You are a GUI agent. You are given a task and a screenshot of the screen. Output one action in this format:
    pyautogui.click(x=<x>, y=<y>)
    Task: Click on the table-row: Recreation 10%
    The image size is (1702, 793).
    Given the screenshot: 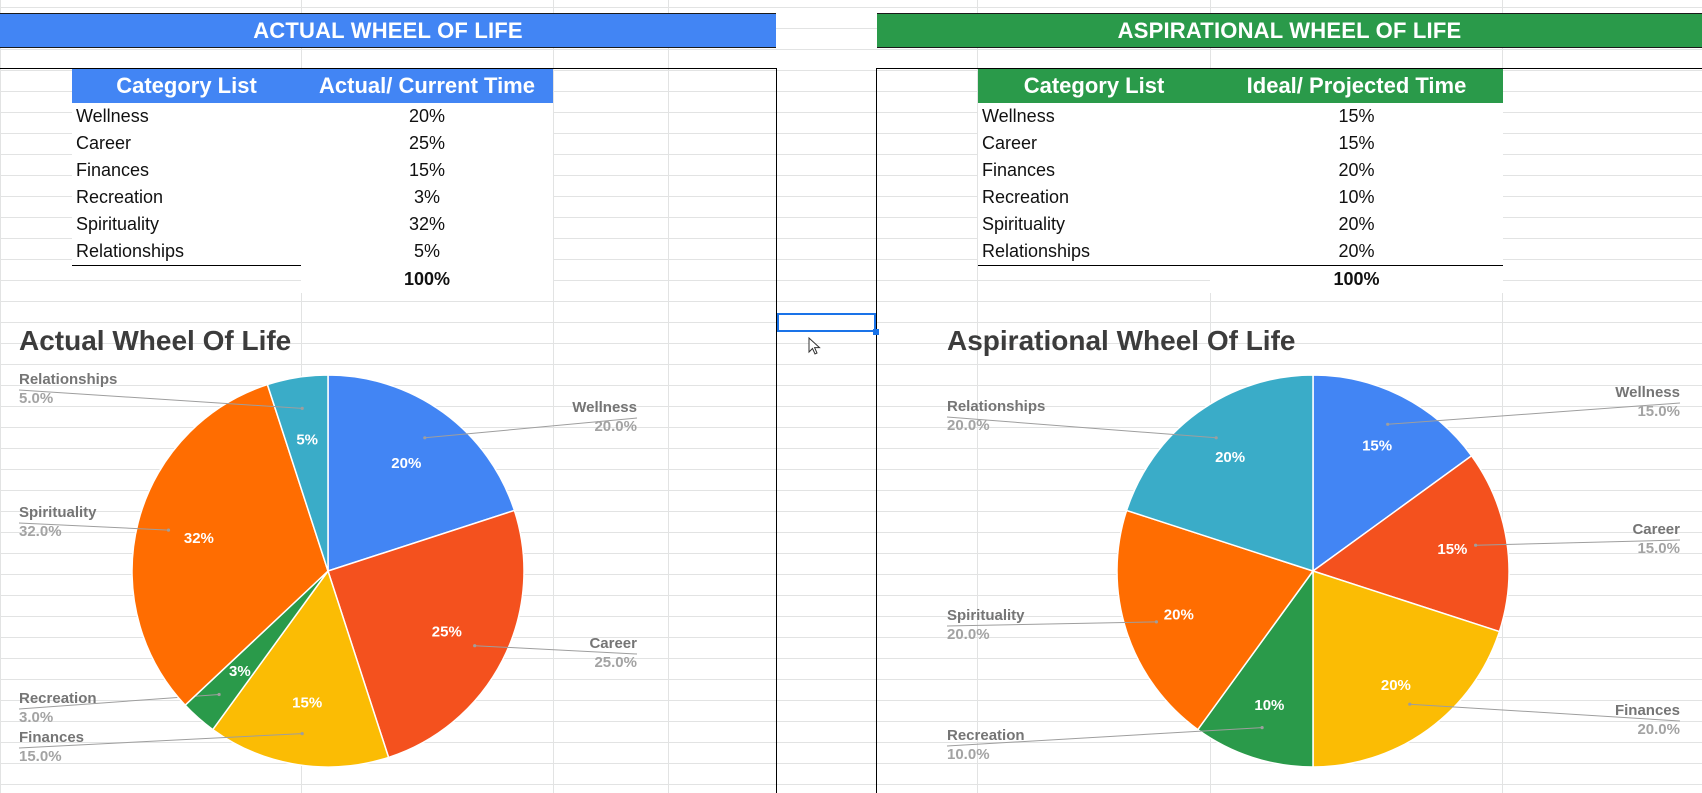 What is the action you would take?
    pyautogui.click(x=1240, y=197)
    